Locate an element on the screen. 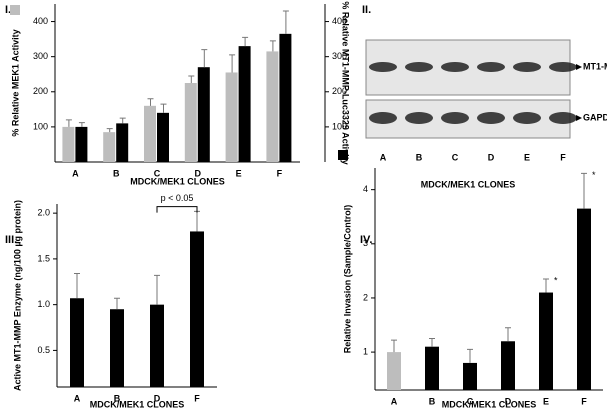 The width and height of the screenshot is (607, 415). lane-label: E is located at coordinates (527, 157).